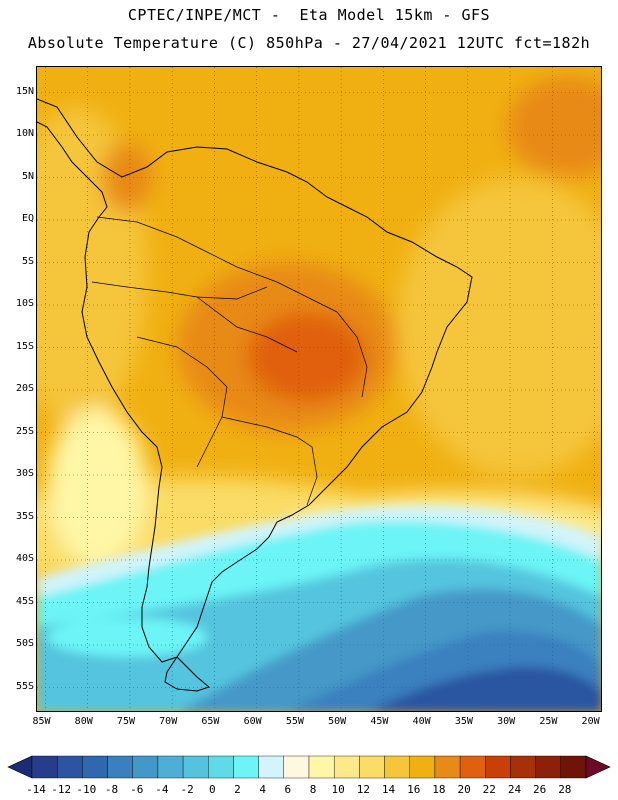  Describe the element at coordinates (24, 558) in the screenshot. I see `lat-label: 40S` at that location.